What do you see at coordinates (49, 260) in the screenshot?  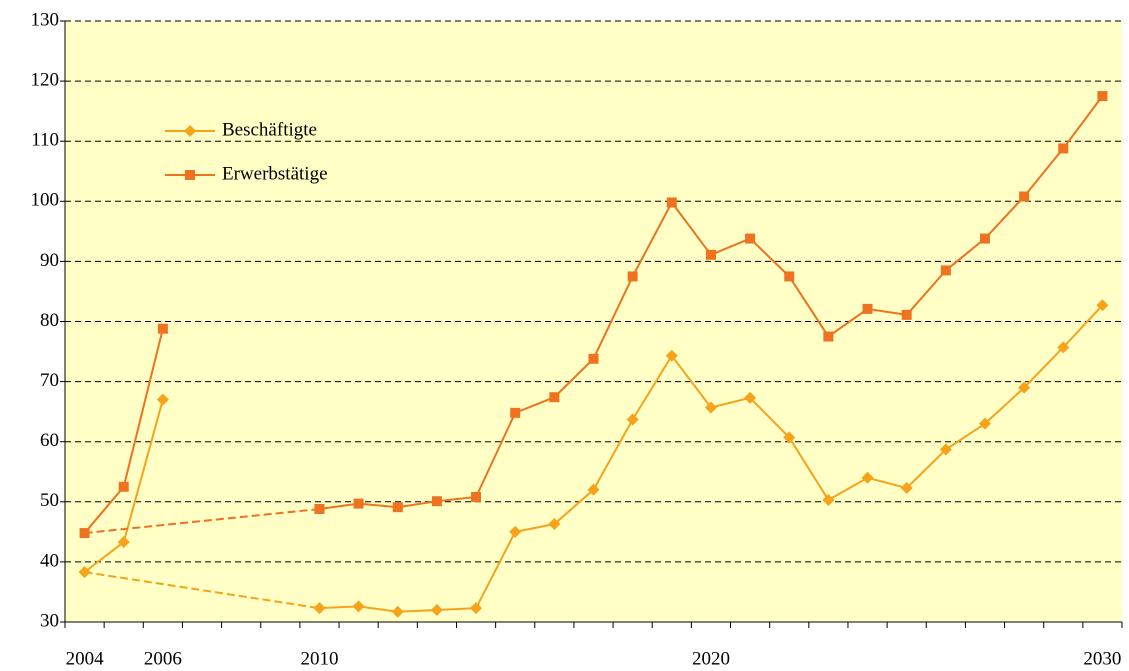 I see `y-tick-label: 90` at bounding box center [49, 260].